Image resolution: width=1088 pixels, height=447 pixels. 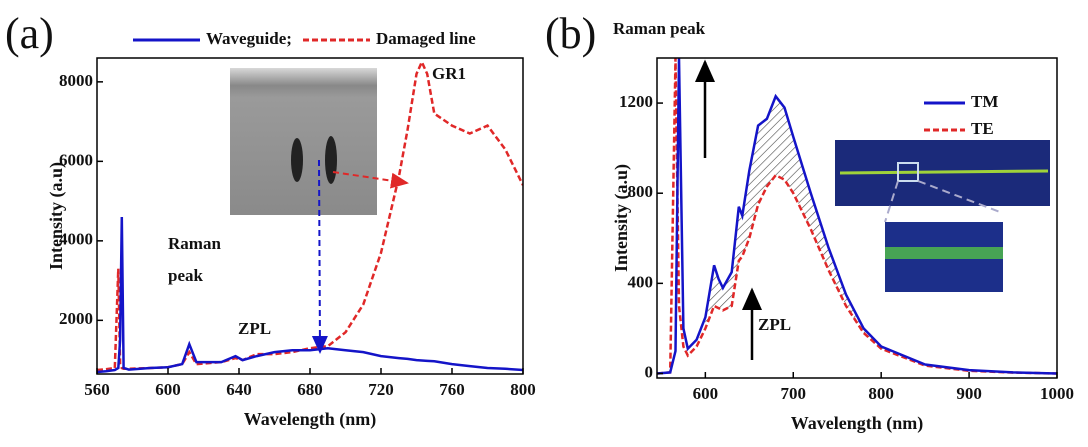 I want to click on y-tick-label: 400, so click(x=641, y=281).